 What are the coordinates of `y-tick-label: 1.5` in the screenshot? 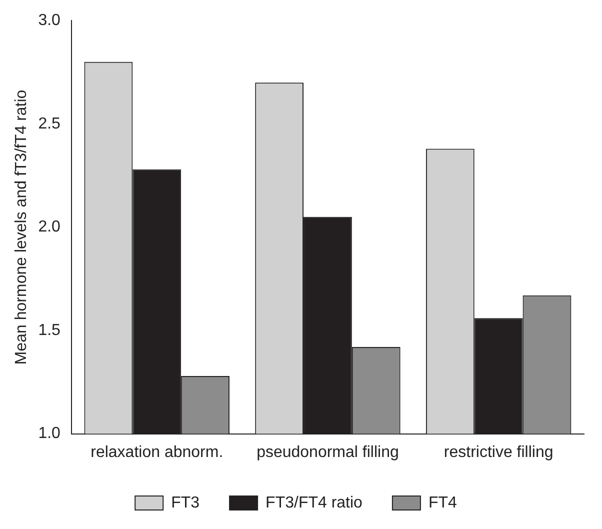 It's located at (49, 330).